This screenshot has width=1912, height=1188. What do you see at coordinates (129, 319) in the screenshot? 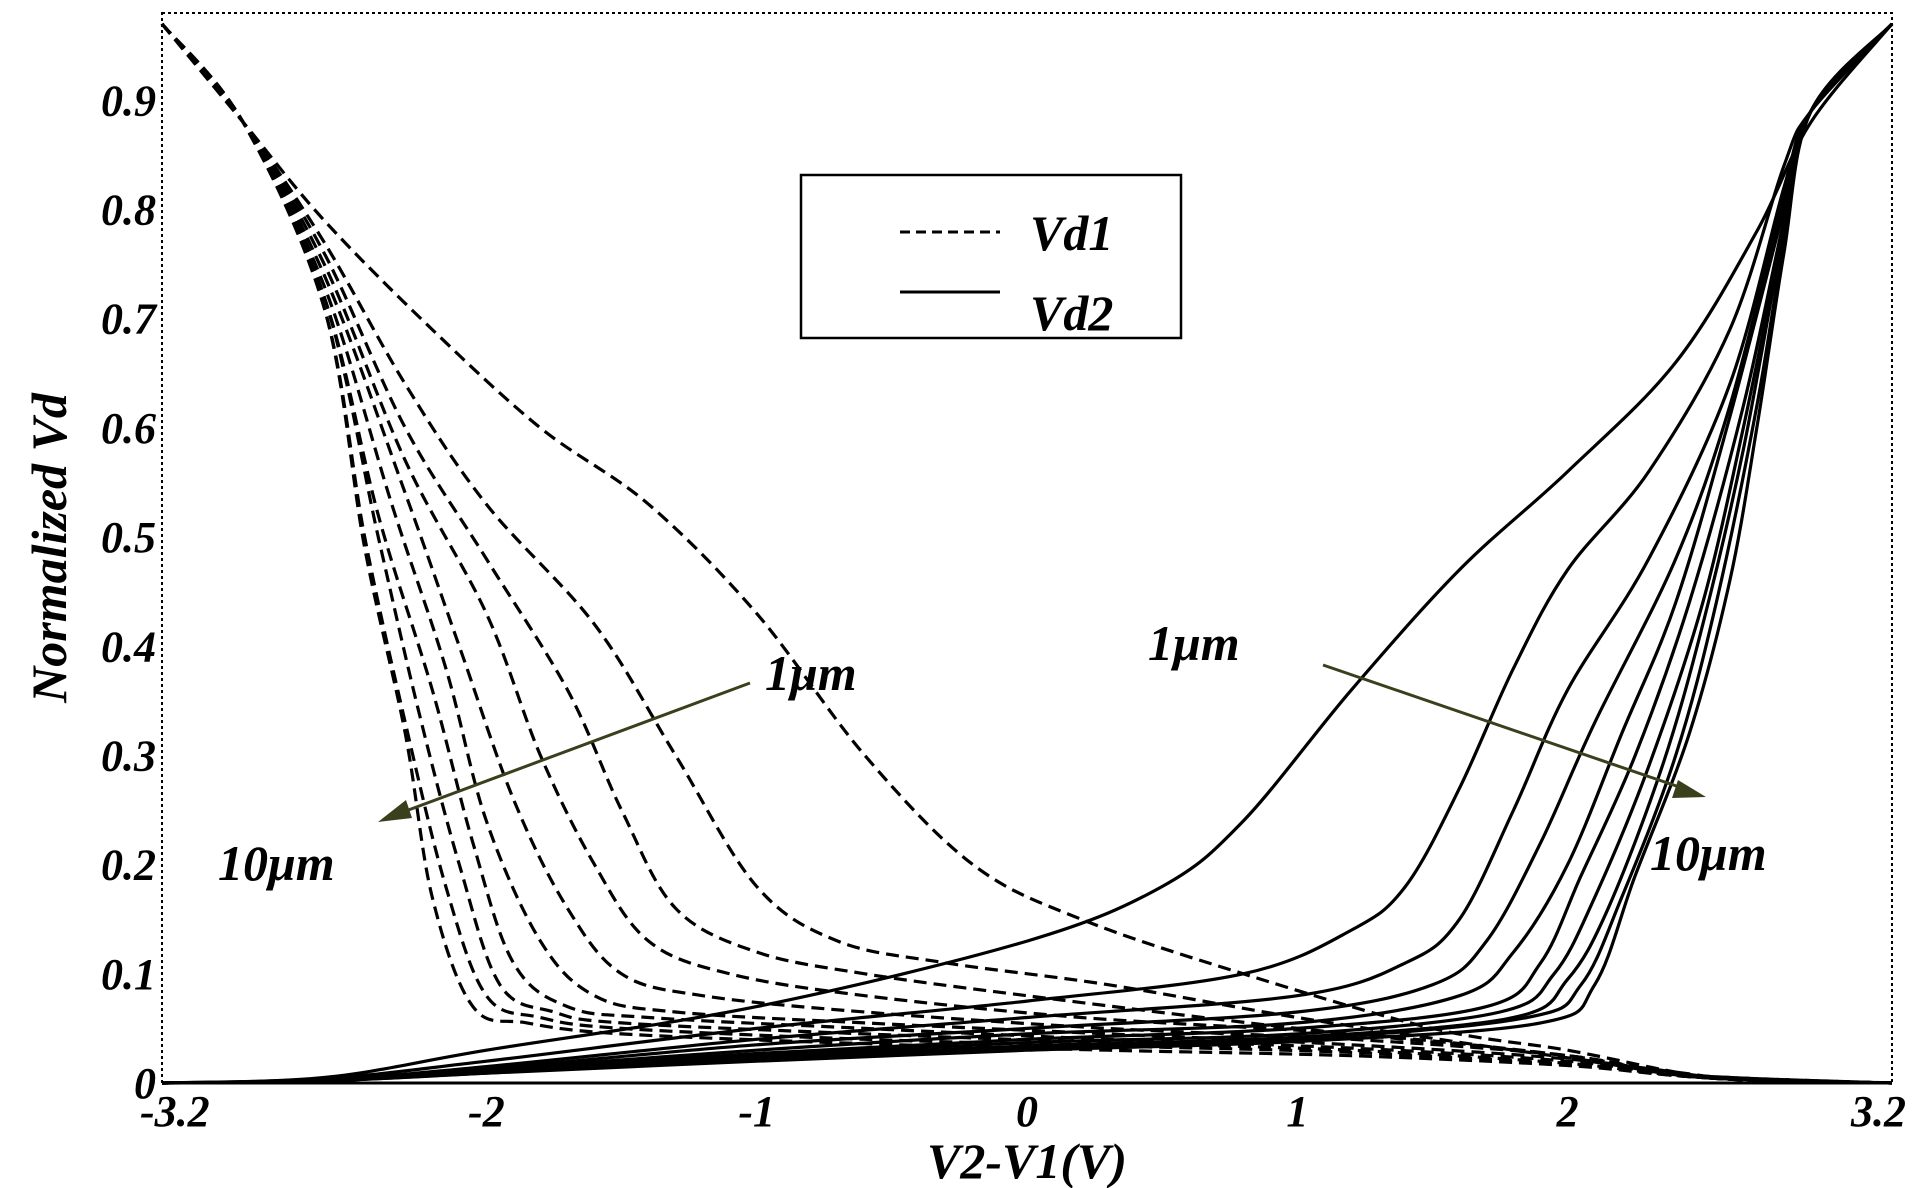
I see `y-tick-label: 0.7` at bounding box center [129, 319].